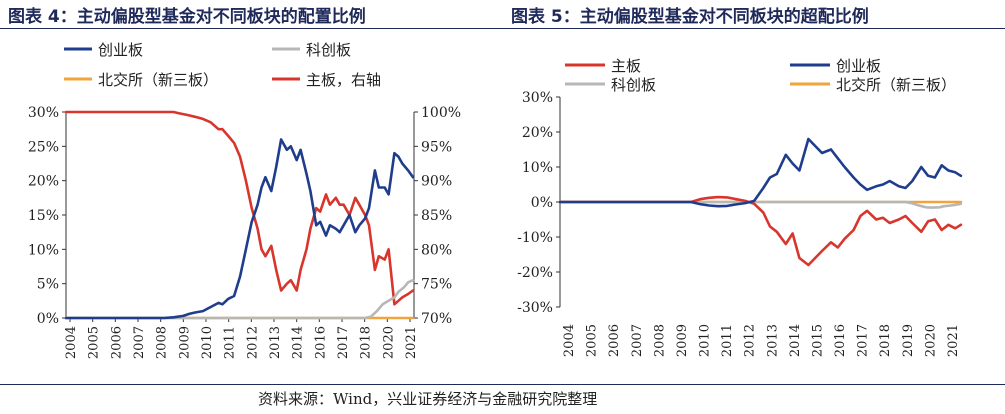 The image size is (1005, 414). What do you see at coordinates (48, 319) in the screenshot?
I see `y-left-tick-label: 0%` at bounding box center [48, 319].